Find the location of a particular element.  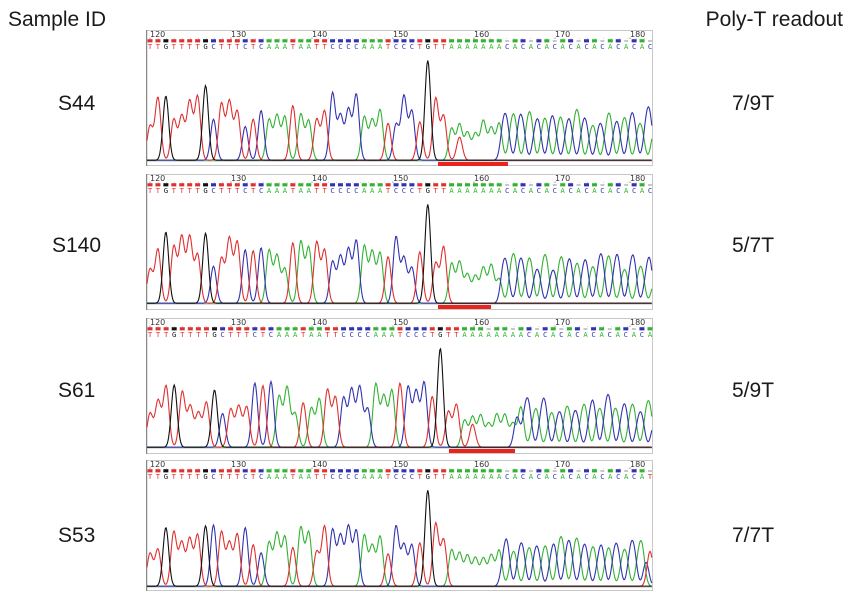

poly-t-readout-s53: 7/7T is located at coordinates (753, 535).